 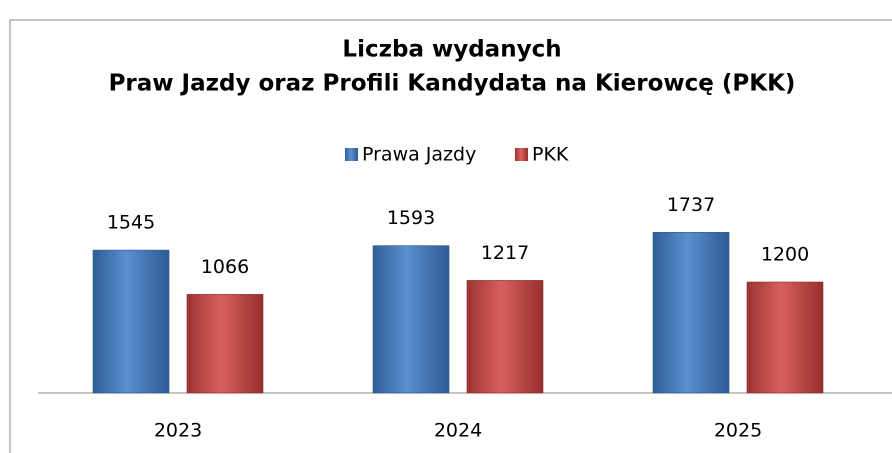 I want to click on x-tick-label: 2025, so click(x=738, y=431).